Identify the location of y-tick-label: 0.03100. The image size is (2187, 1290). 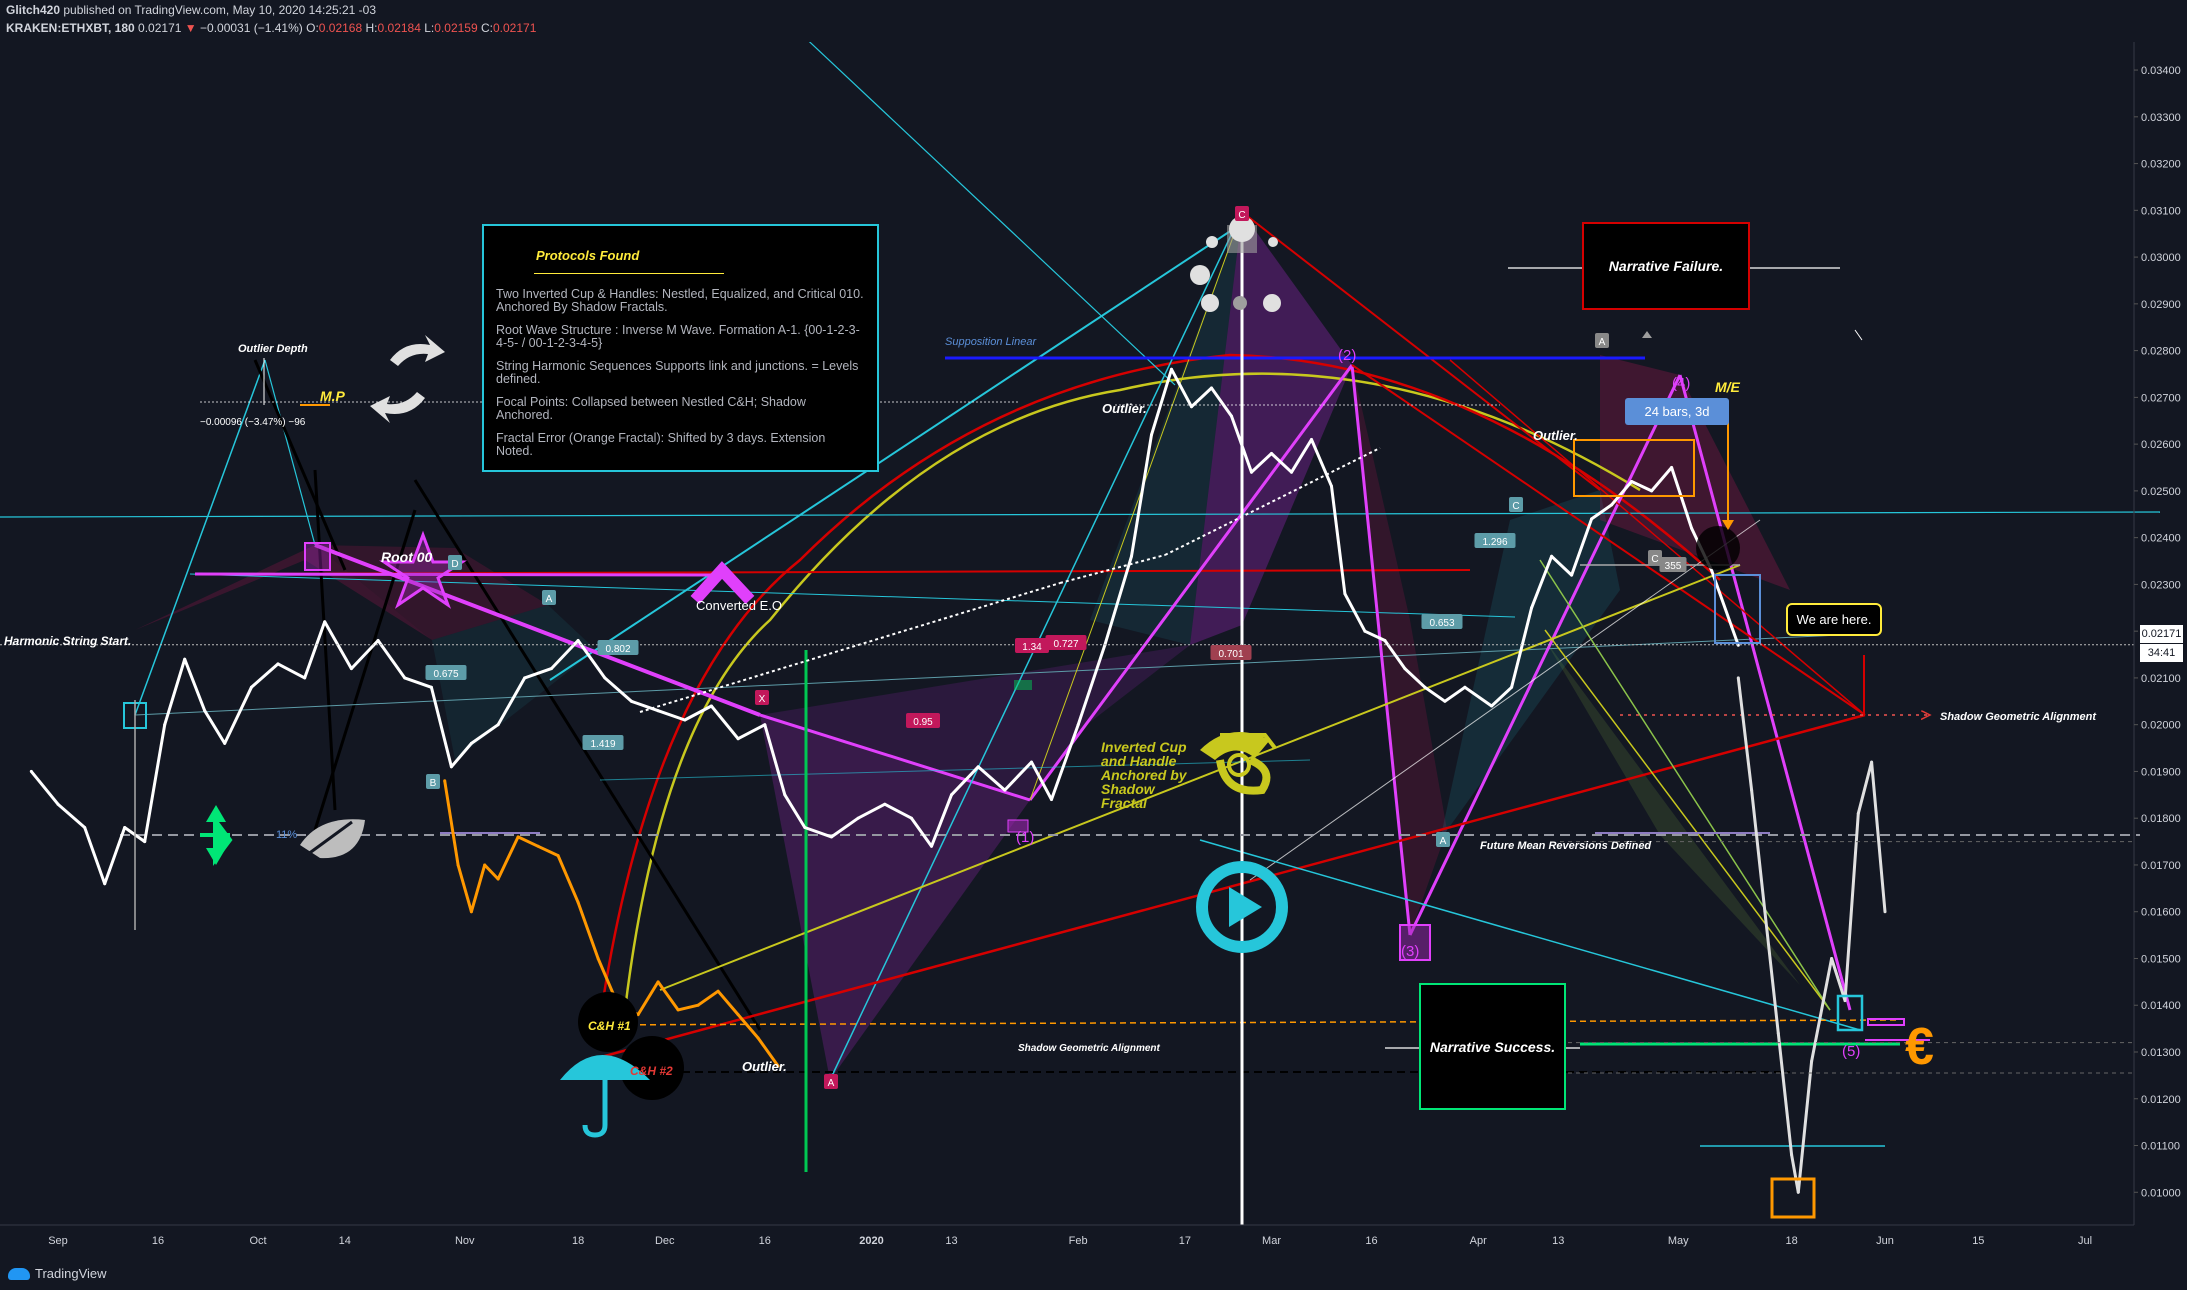
(2161, 211).